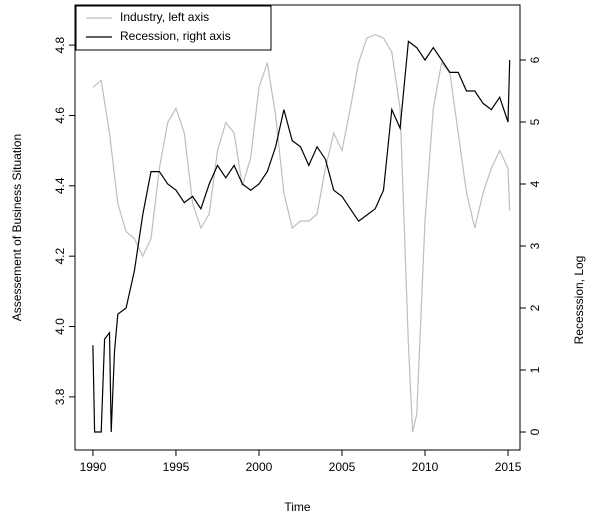  I want to click on x-tick-label: 2000, so click(259, 467).